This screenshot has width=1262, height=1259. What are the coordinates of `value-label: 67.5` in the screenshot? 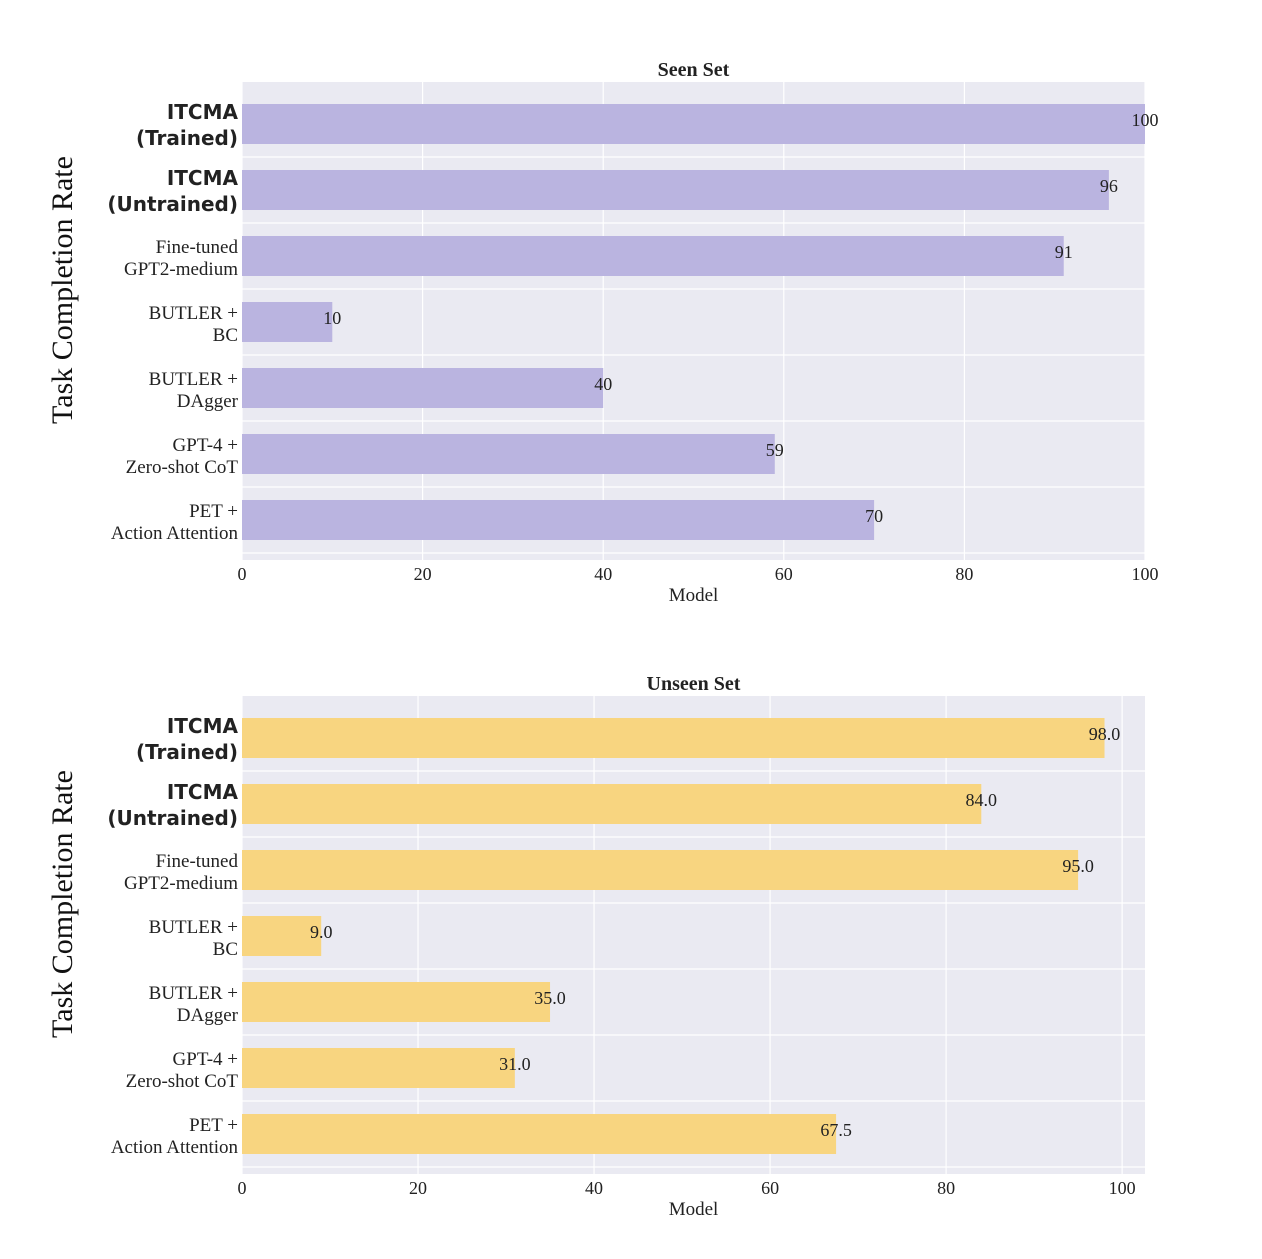 It's located at (836, 1130).